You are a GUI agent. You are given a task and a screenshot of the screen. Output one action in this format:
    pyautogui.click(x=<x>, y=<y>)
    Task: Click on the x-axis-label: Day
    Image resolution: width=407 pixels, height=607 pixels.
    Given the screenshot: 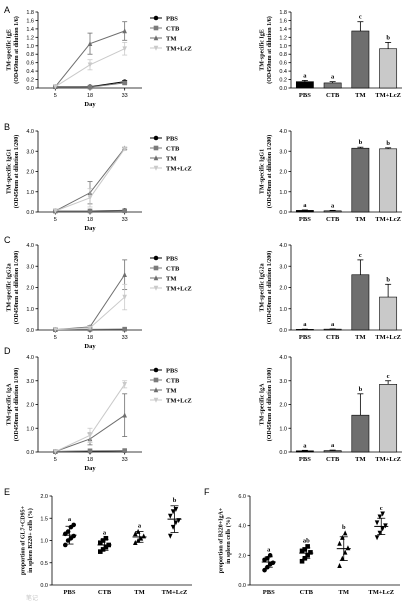 What is the action you would take?
    pyautogui.click(x=90, y=228)
    